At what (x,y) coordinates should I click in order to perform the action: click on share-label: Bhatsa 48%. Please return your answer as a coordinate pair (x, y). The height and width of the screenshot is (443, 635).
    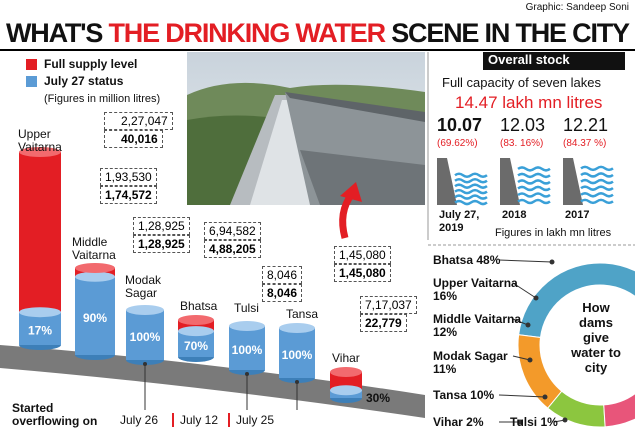
    Looking at the image, I should click on (466, 260).